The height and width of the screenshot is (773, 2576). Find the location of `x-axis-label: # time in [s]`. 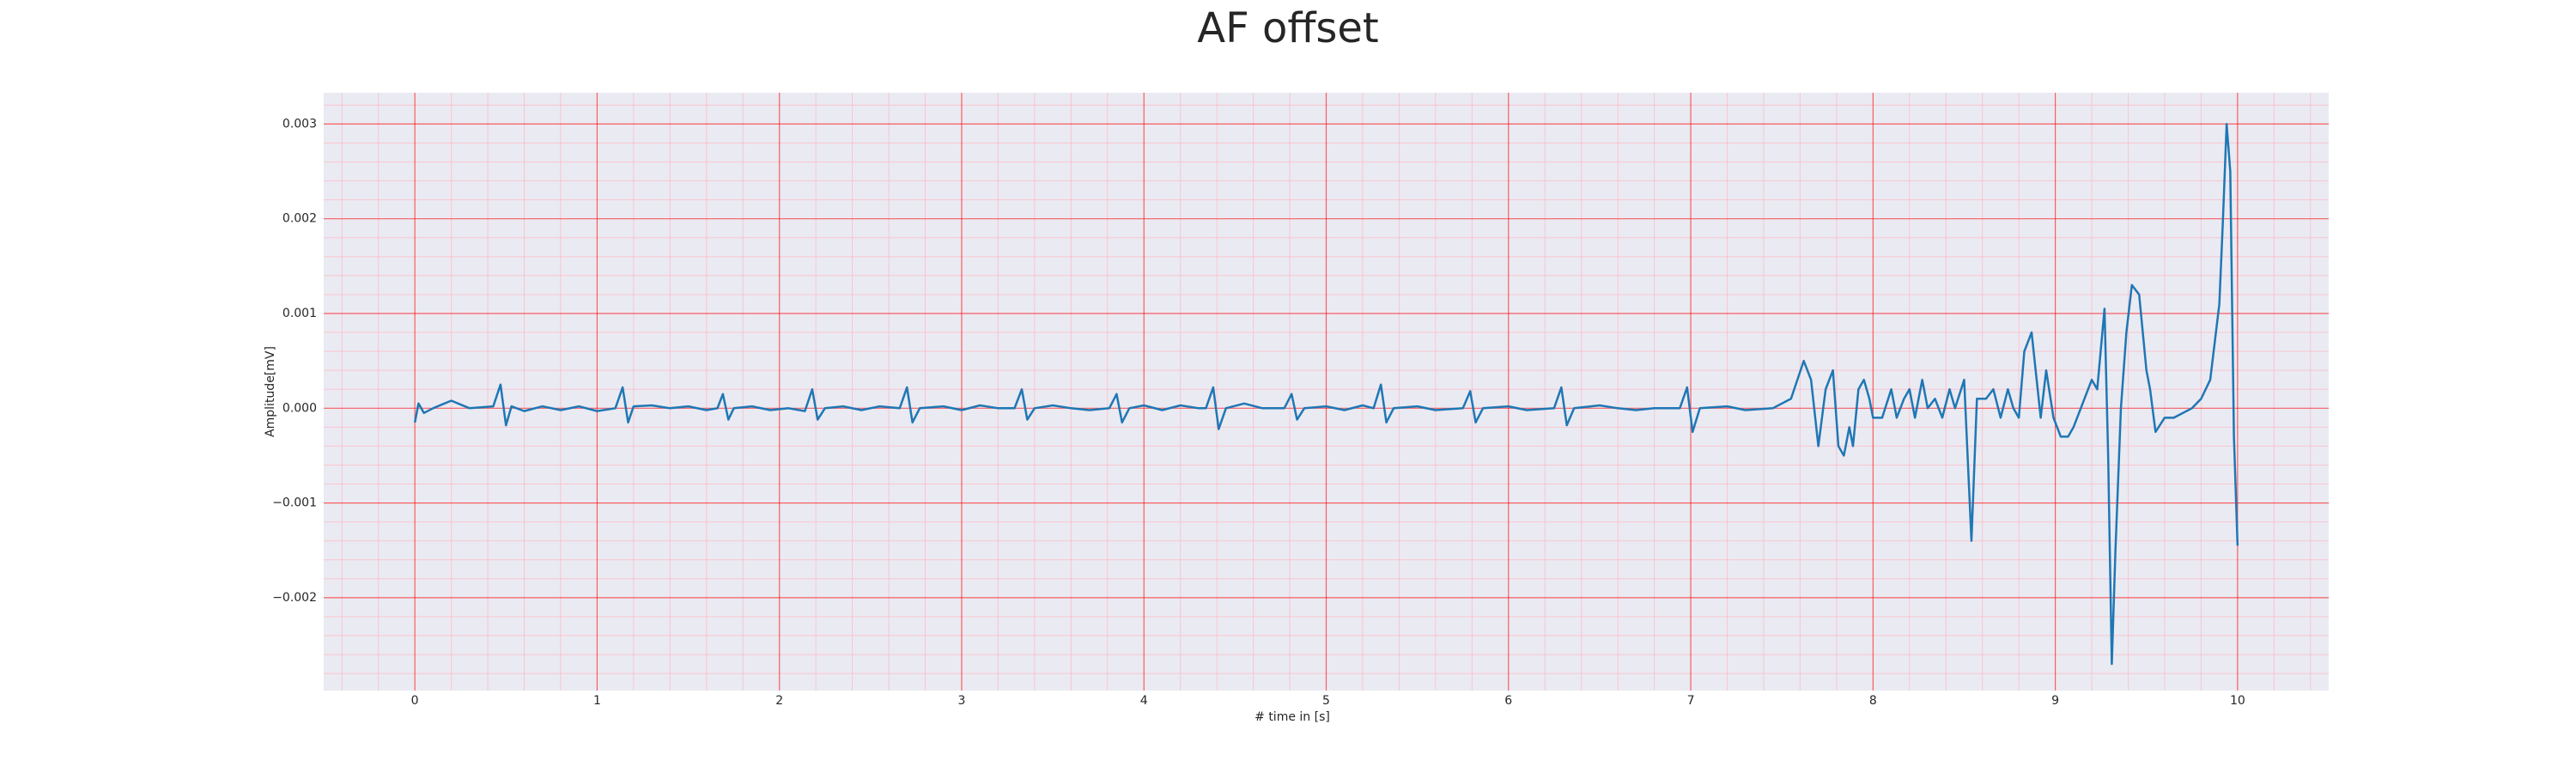

x-axis-label: # time in [s] is located at coordinates (1292, 717).